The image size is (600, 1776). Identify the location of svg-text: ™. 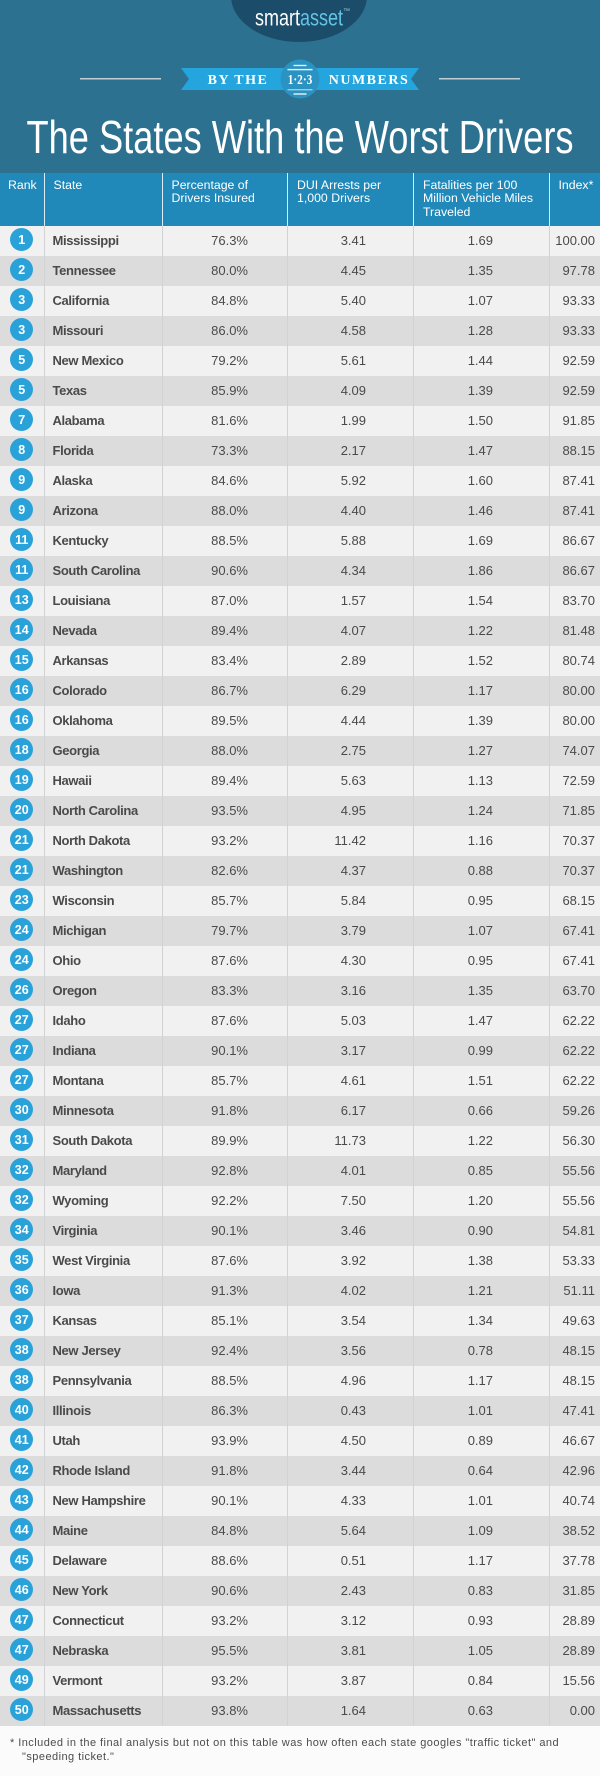
(346, 11).